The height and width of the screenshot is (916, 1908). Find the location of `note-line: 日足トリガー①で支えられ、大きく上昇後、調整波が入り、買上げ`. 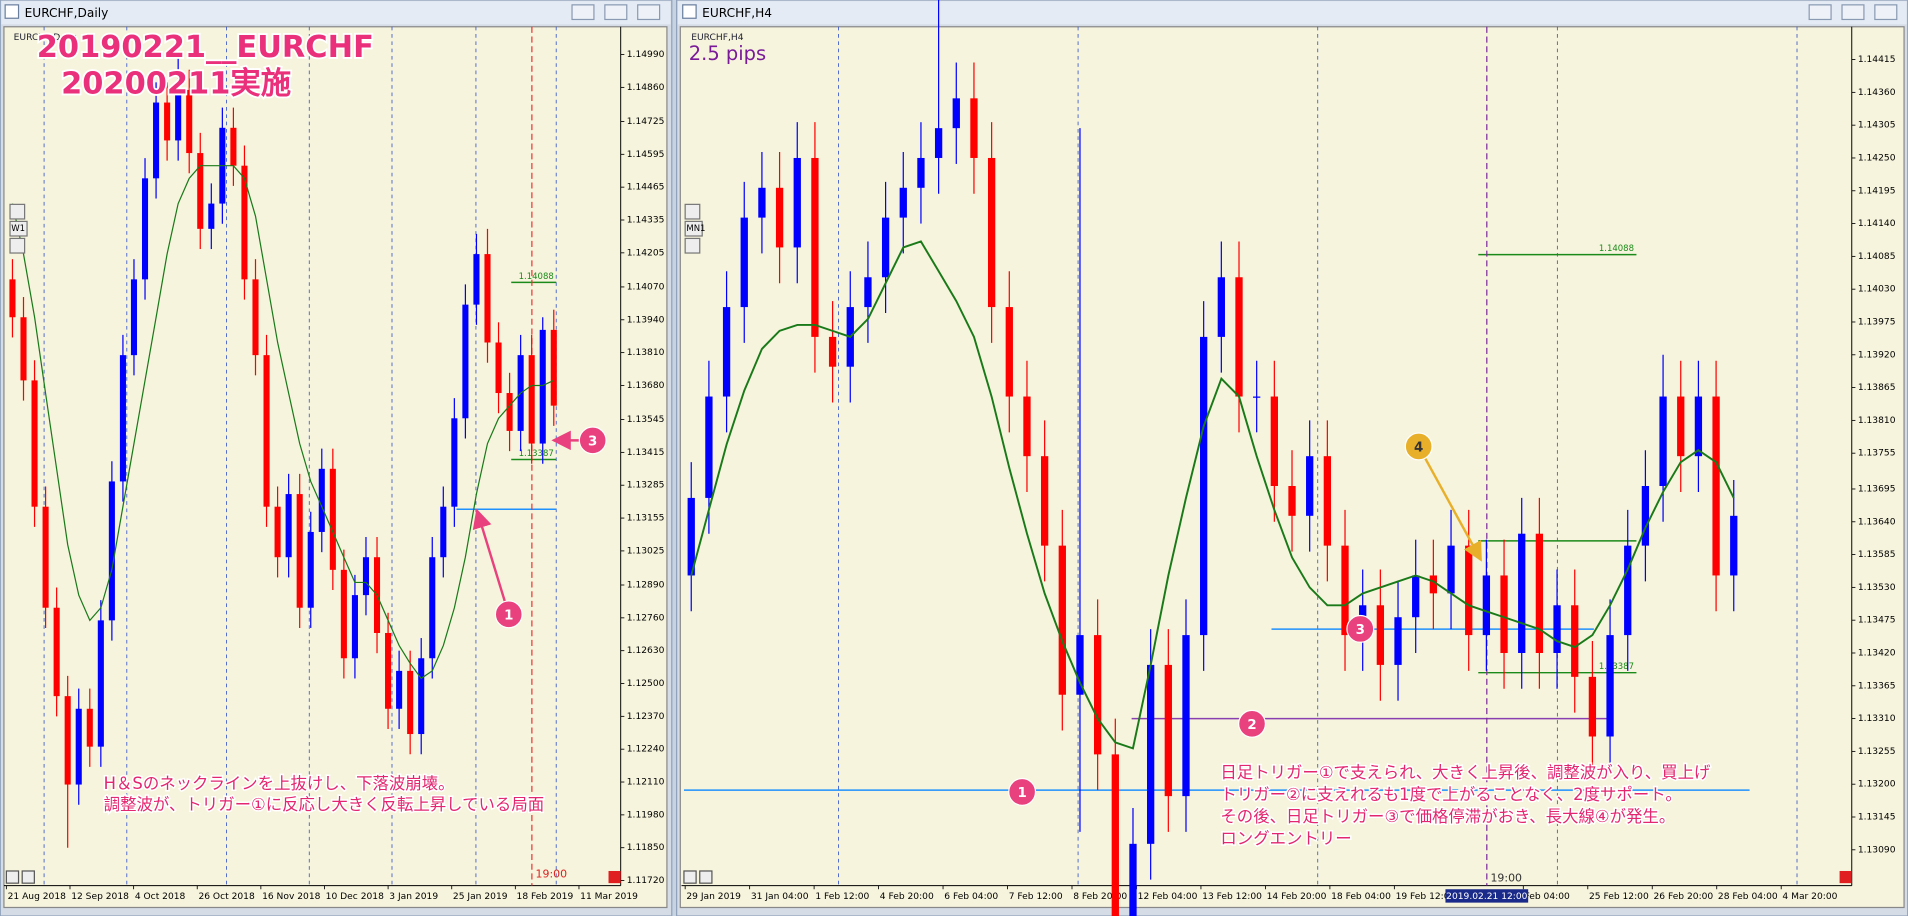

note-line: 日足トリガー①で支えられ、大きく上昇後、調整波が入り、買上げ is located at coordinates (1465, 772).